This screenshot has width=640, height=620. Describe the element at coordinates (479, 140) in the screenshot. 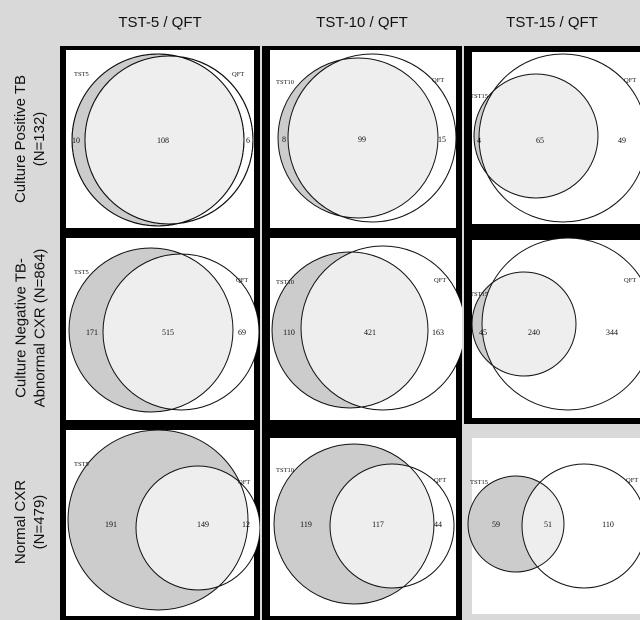

I see `tst-only-count: 4` at that location.